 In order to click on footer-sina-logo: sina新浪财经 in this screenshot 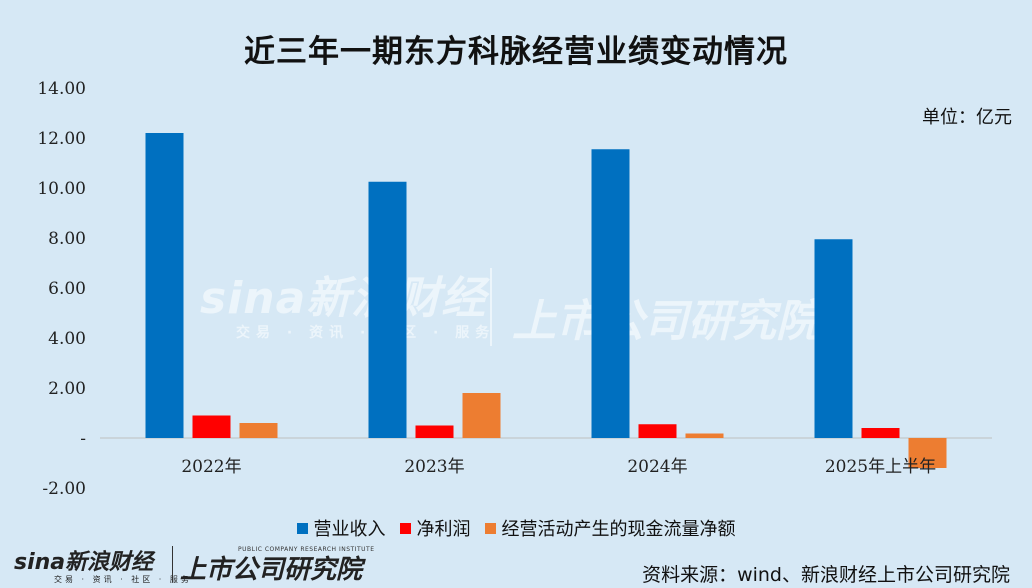, I will do `click(84, 562)`.